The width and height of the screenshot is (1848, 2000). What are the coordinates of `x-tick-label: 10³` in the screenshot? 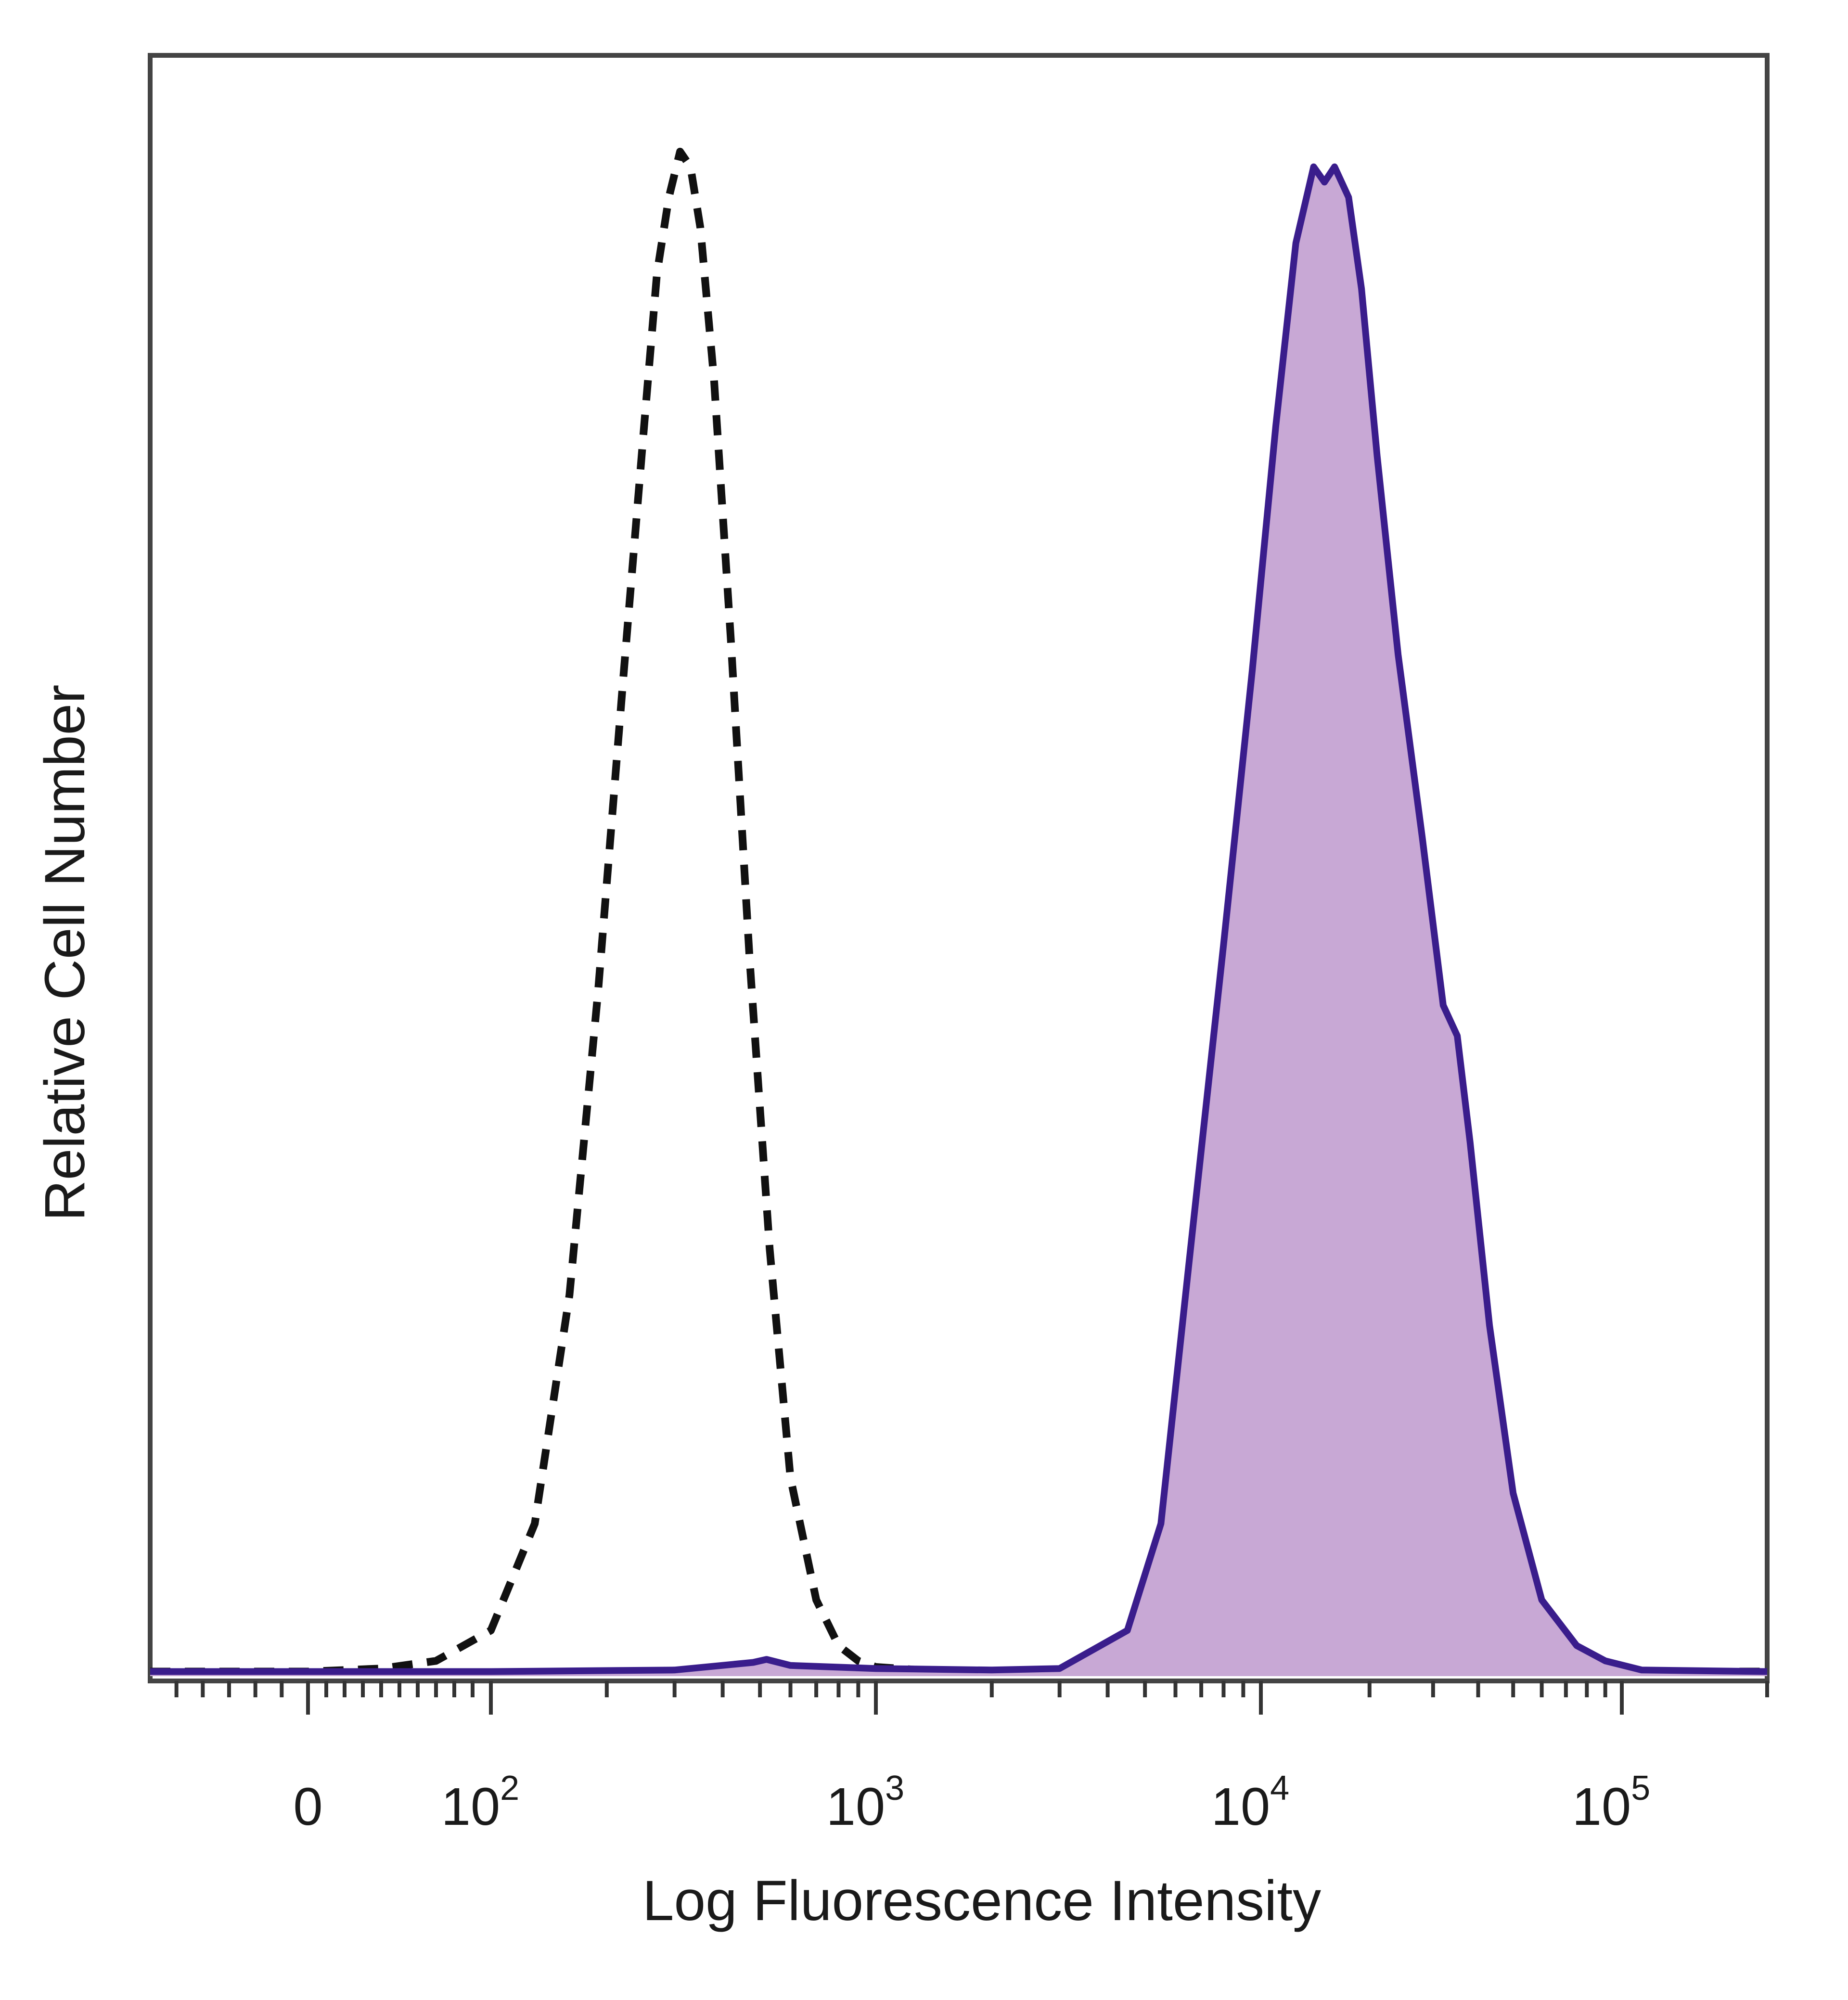 It's located at (865, 1802).